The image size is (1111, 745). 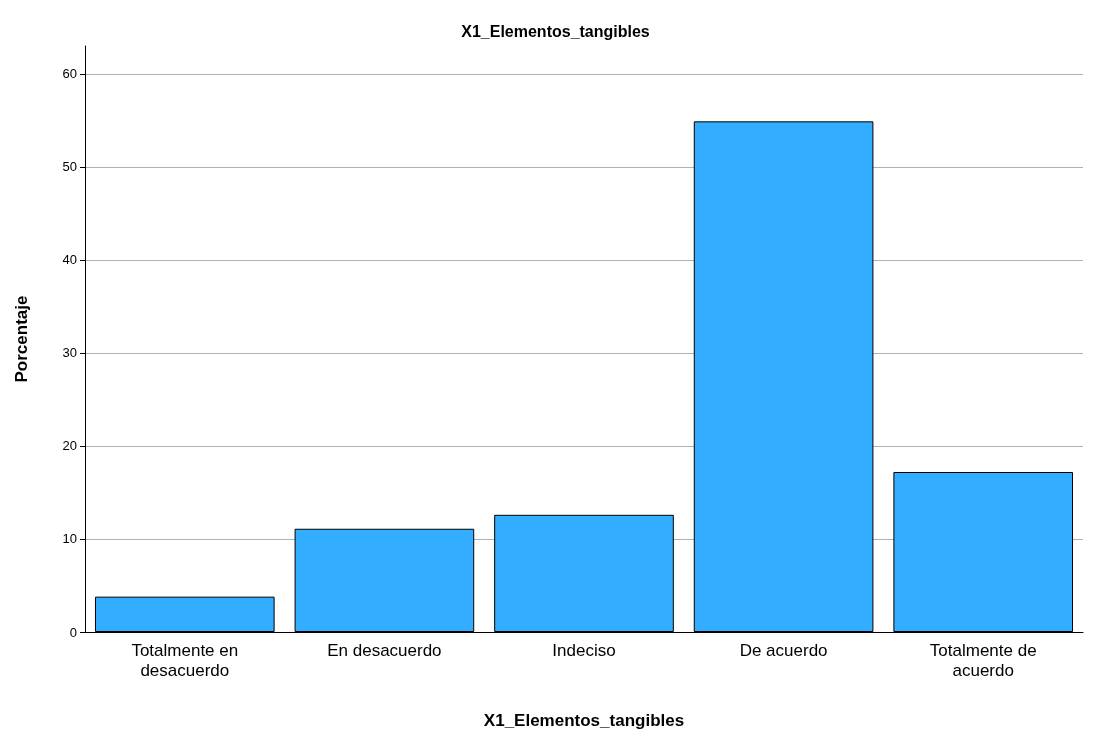 What do you see at coordinates (69, 74) in the screenshot?
I see `y-tick-label: 60` at bounding box center [69, 74].